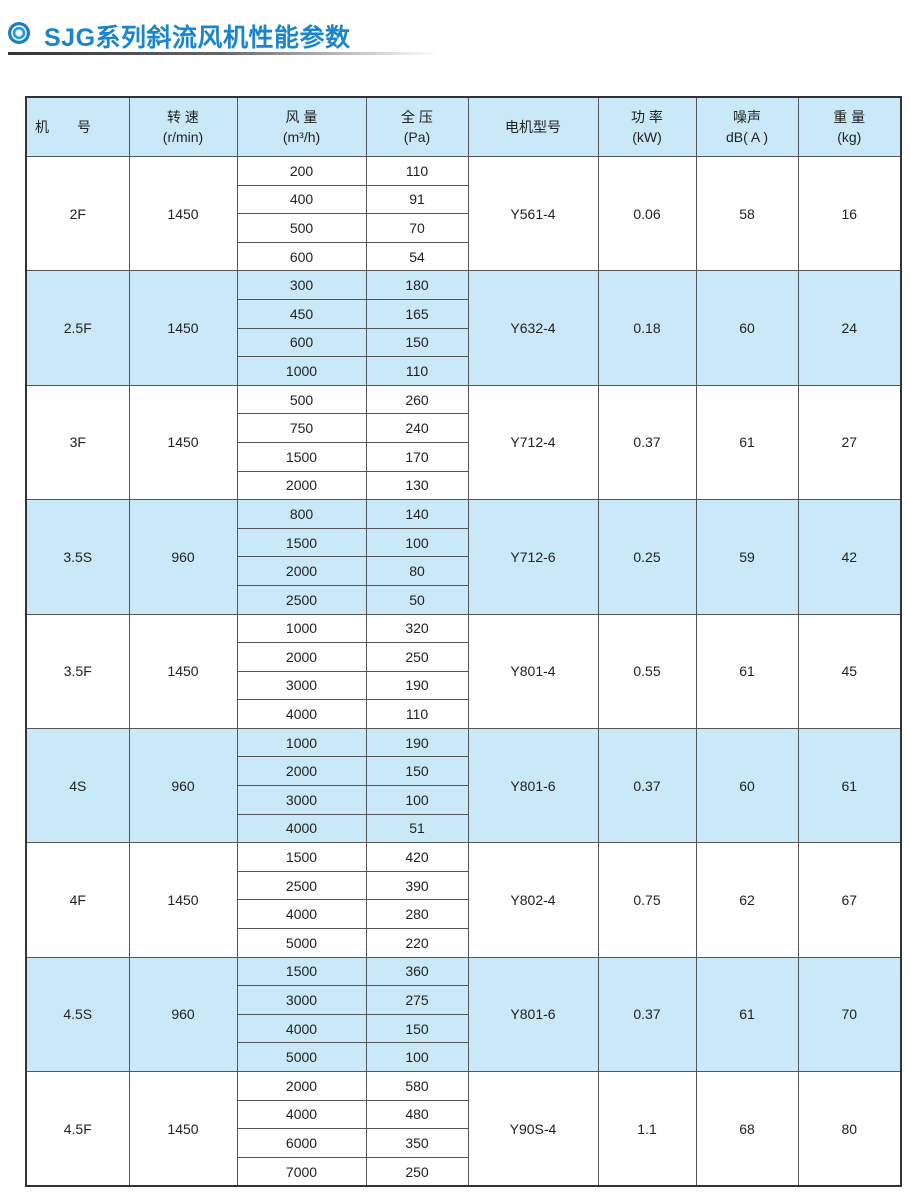 This screenshot has height=1198, width=910. Describe the element at coordinates (417, 742) in the screenshot. I see `pressure-cell: 190` at that location.